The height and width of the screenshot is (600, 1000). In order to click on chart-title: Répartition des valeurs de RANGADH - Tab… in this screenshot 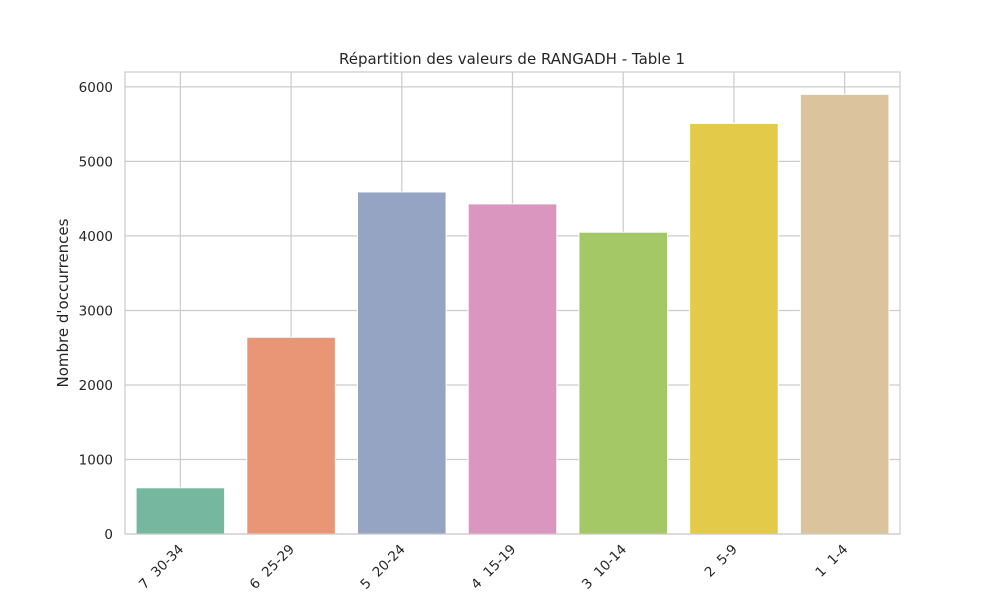, I will do `click(512, 59)`.